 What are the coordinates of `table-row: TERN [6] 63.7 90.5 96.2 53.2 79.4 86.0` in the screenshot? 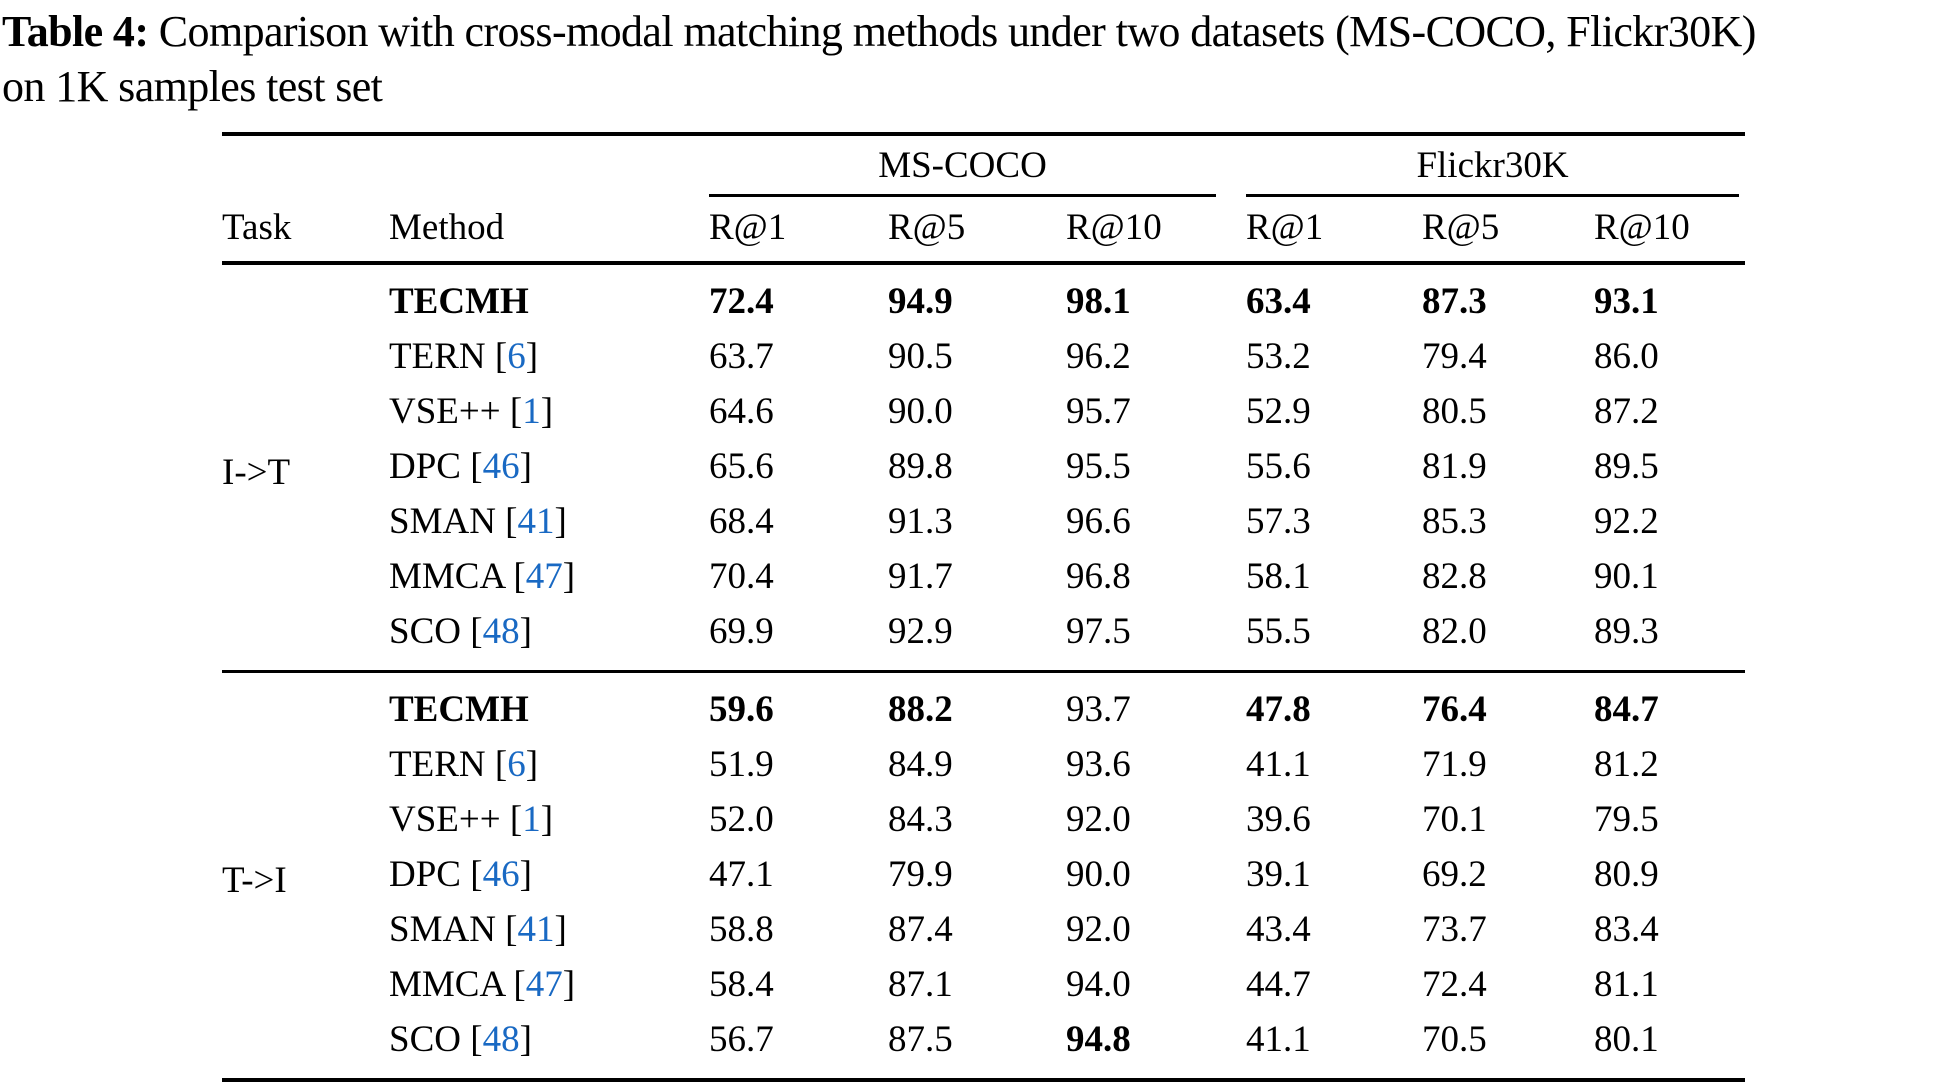 It's located at (983, 356).